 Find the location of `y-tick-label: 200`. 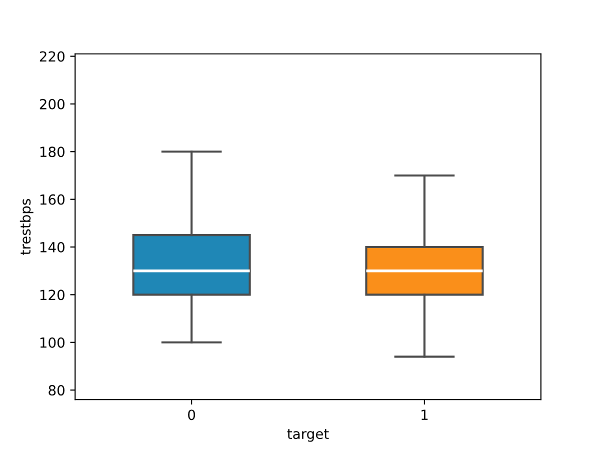

y-tick-label: 200 is located at coordinates (52, 104).